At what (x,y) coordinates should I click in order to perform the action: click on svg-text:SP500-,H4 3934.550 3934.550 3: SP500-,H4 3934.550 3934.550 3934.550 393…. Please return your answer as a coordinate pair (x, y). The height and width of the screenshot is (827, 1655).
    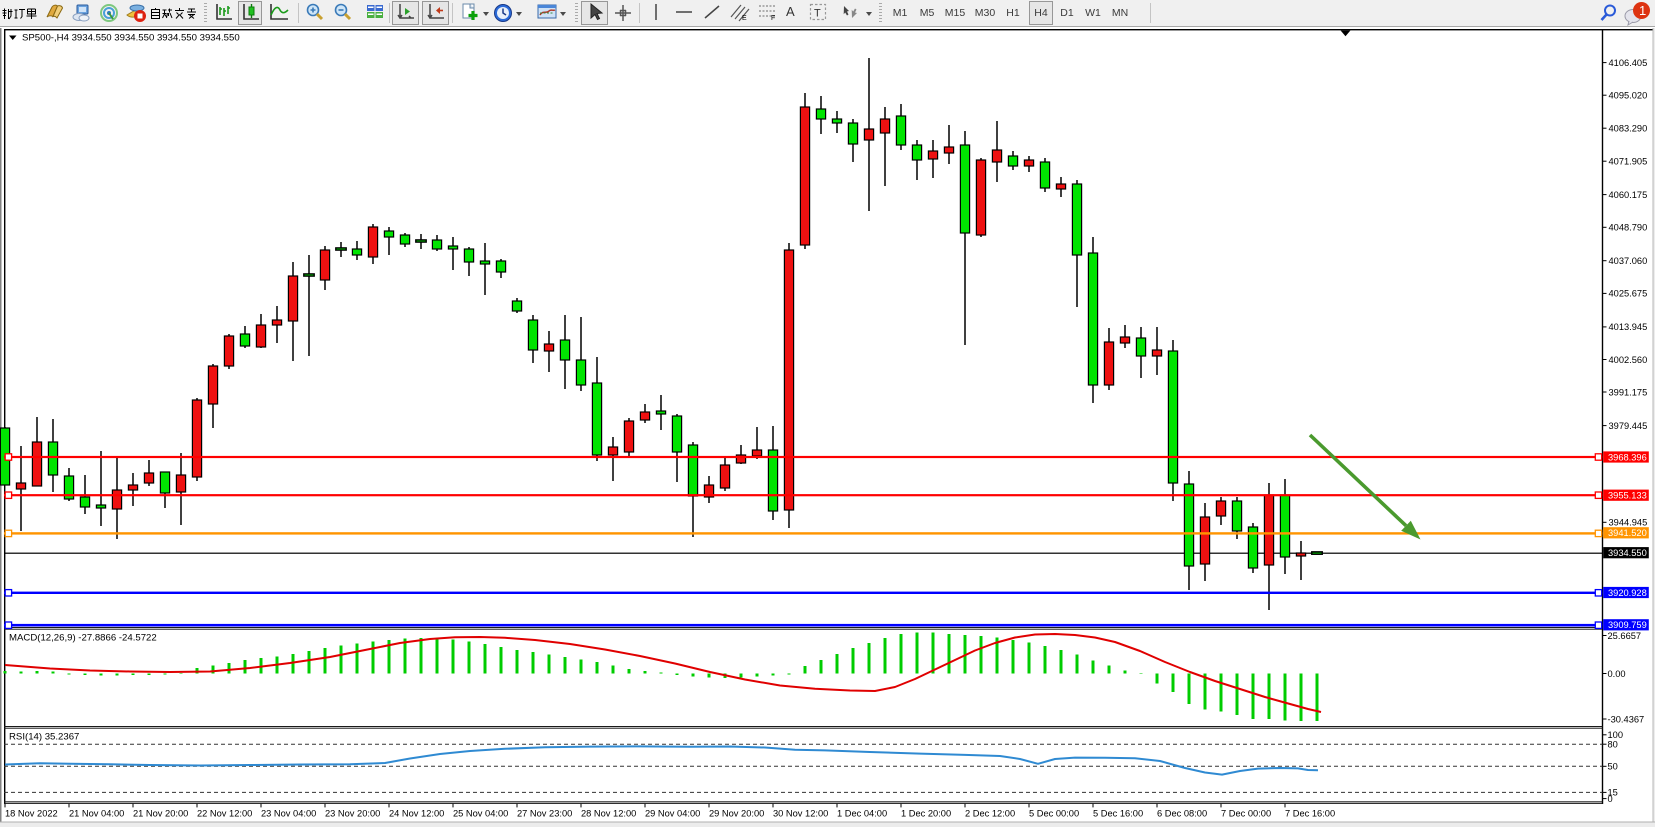
    Looking at the image, I should click on (131, 38).